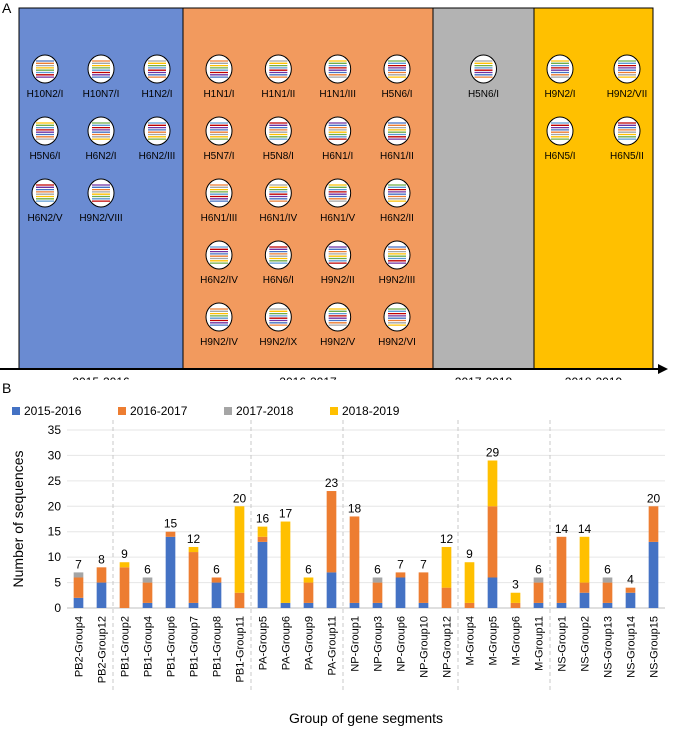  What do you see at coordinates (126, 646) in the screenshot?
I see `x-tick-label: PB1-Group2` at bounding box center [126, 646].